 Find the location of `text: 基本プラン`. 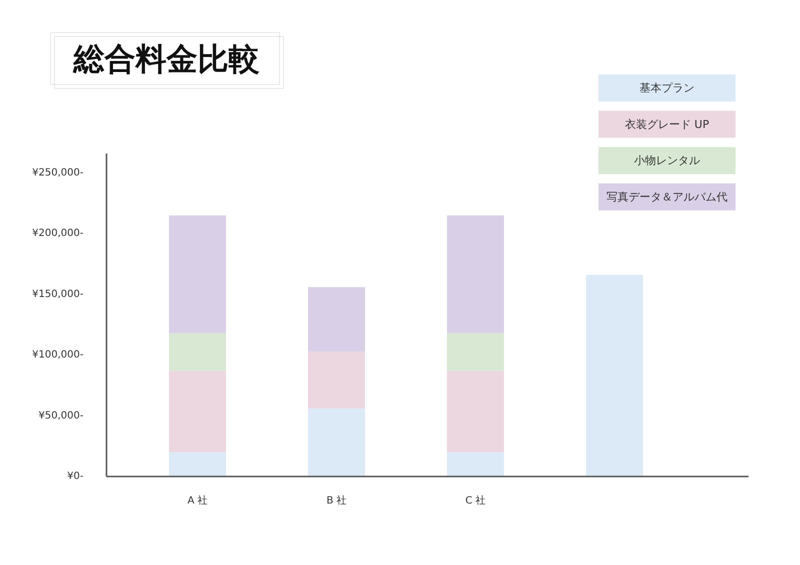

text: 基本プラン is located at coordinates (667, 88).